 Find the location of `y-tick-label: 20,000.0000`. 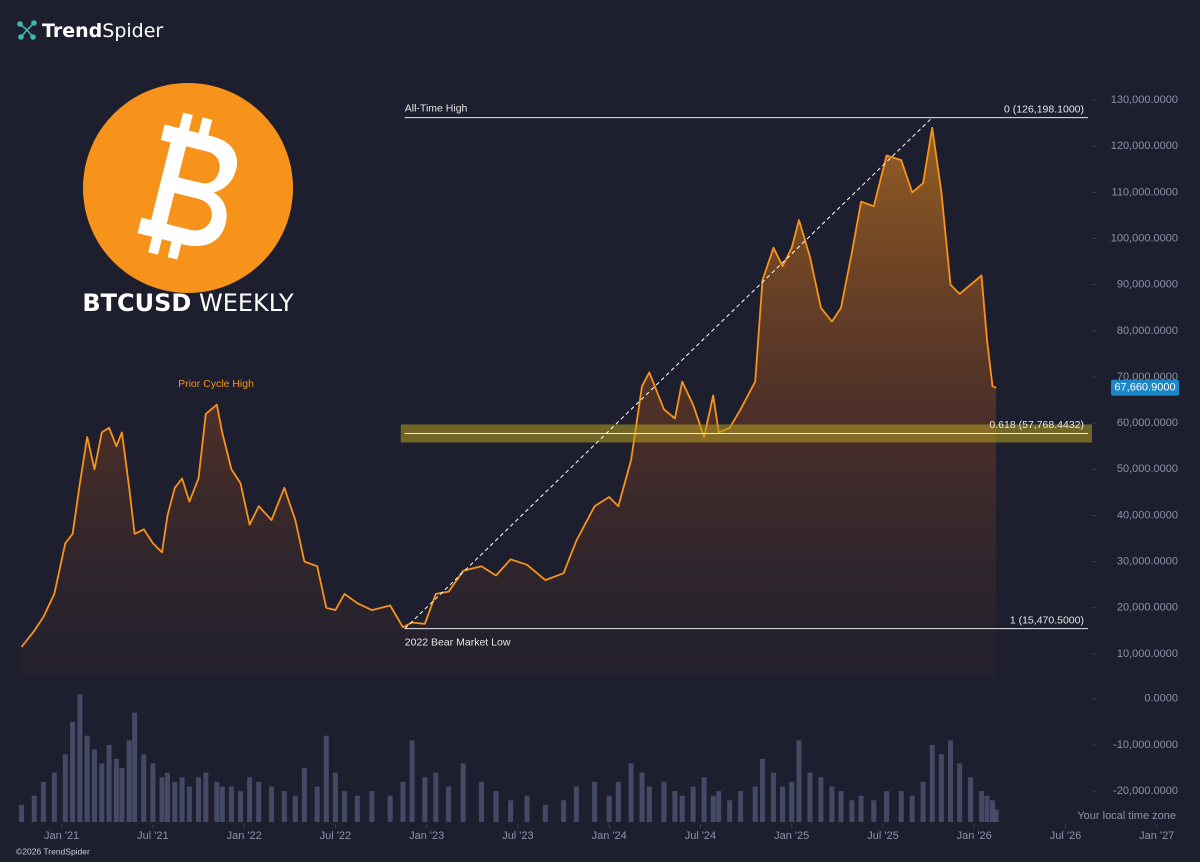

y-tick-label: 20,000.0000 is located at coordinates (1147, 608).